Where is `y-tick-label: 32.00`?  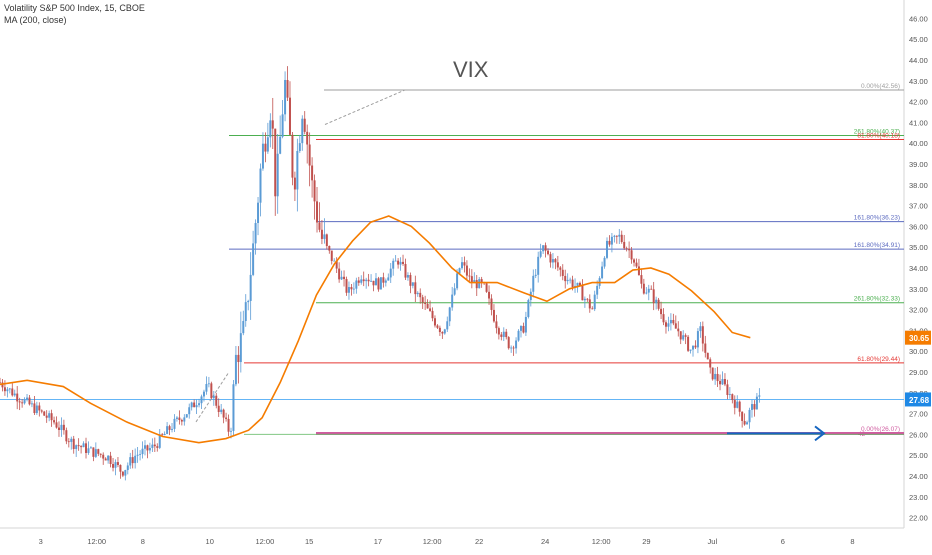
y-tick-label: 32.00 is located at coordinates (918, 310).